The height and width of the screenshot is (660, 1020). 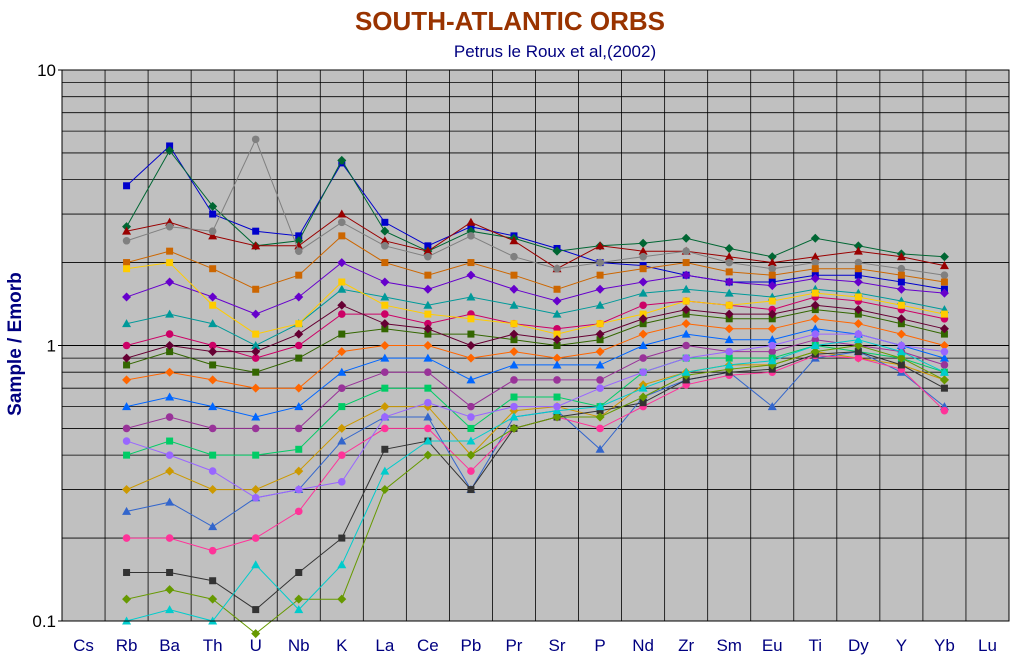 What do you see at coordinates (127, 645) in the screenshot?
I see `x-tick-label: Rb` at bounding box center [127, 645].